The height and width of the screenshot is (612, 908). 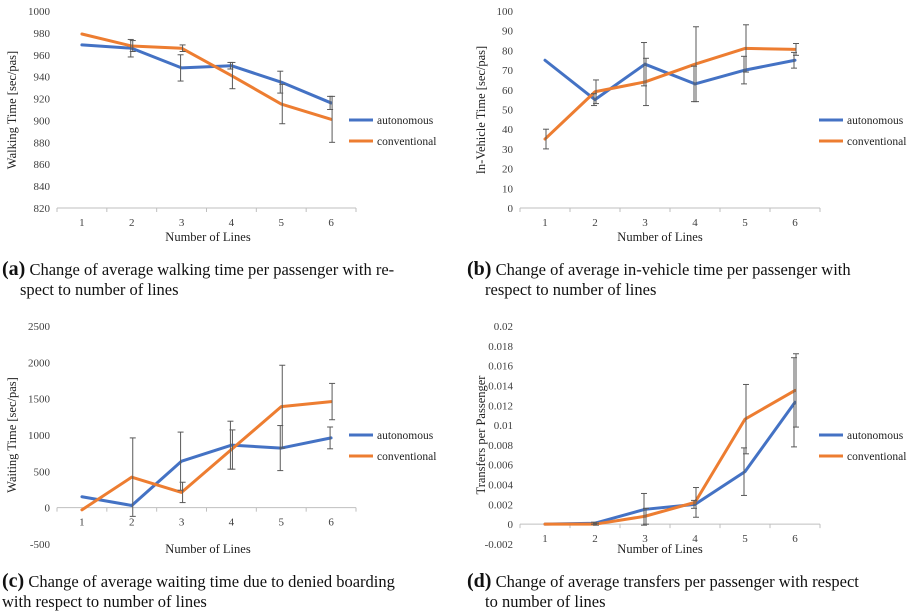 What do you see at coordinates (39, 363) in the screenshot?
I see `y-tick-label: 2000` at bounding box center [39, 363].